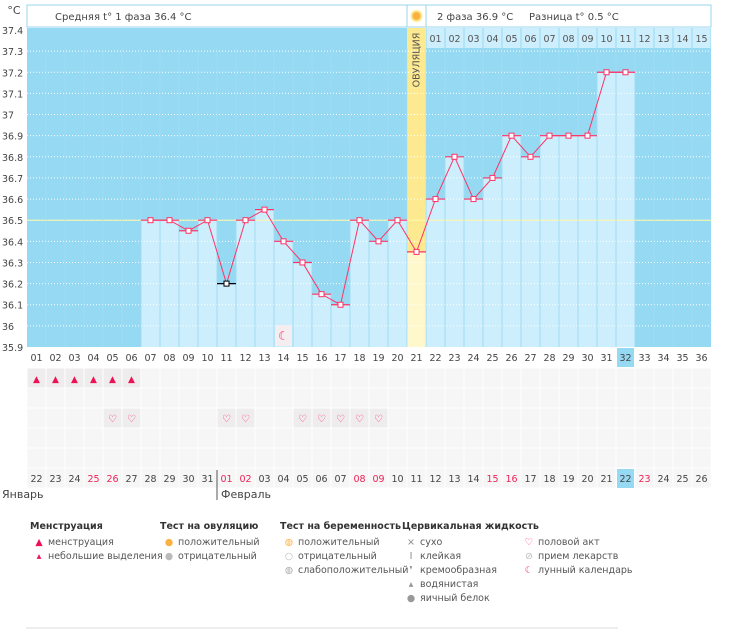 This screenshot has width=749, height=629. What do you see at coordinates (470, 571) in the screenshot?
I see `legend-item: ❜ кремообразная` at bounding box center [470, 571].